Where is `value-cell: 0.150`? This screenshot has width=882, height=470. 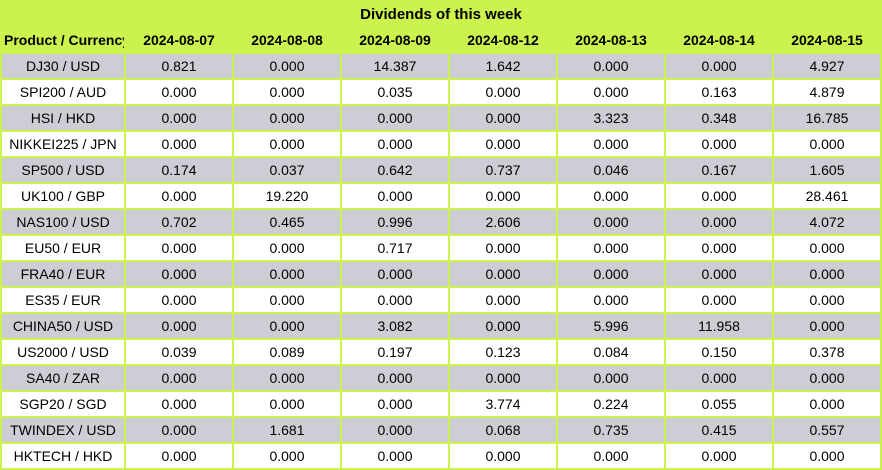
value-cell: 0.150 is located at coordinates (719, 352).